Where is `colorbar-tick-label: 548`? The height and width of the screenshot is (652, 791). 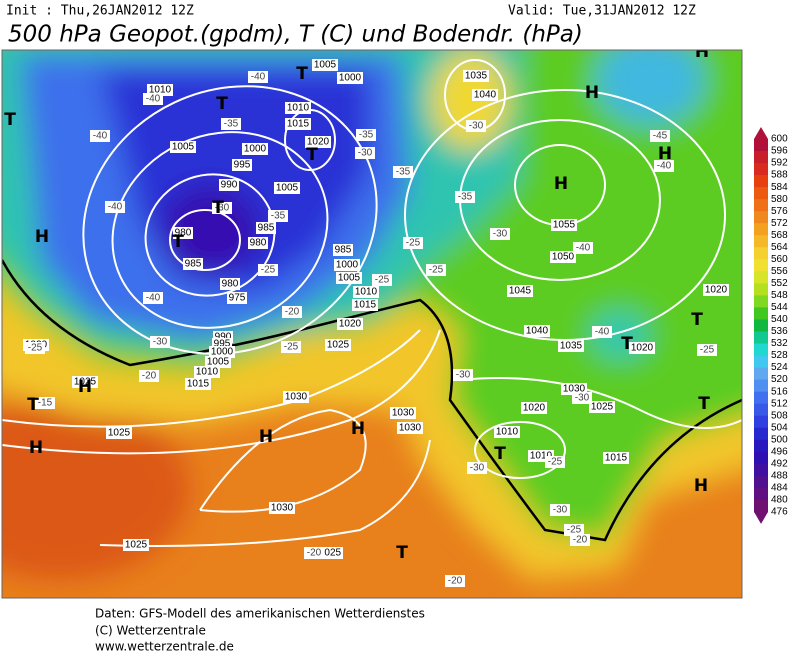
colorbar-tick-label: 548 is located at coordinates (779, 295).